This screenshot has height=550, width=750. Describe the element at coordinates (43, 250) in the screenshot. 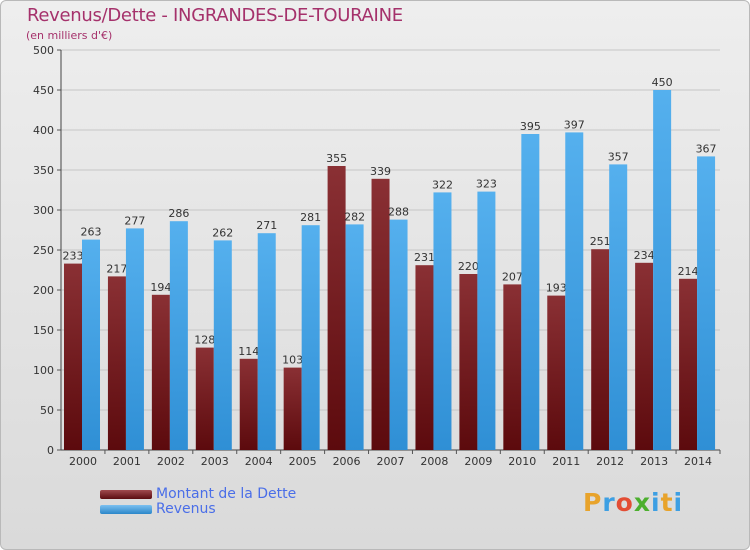

I see `y-tick-label: 250` at that location.